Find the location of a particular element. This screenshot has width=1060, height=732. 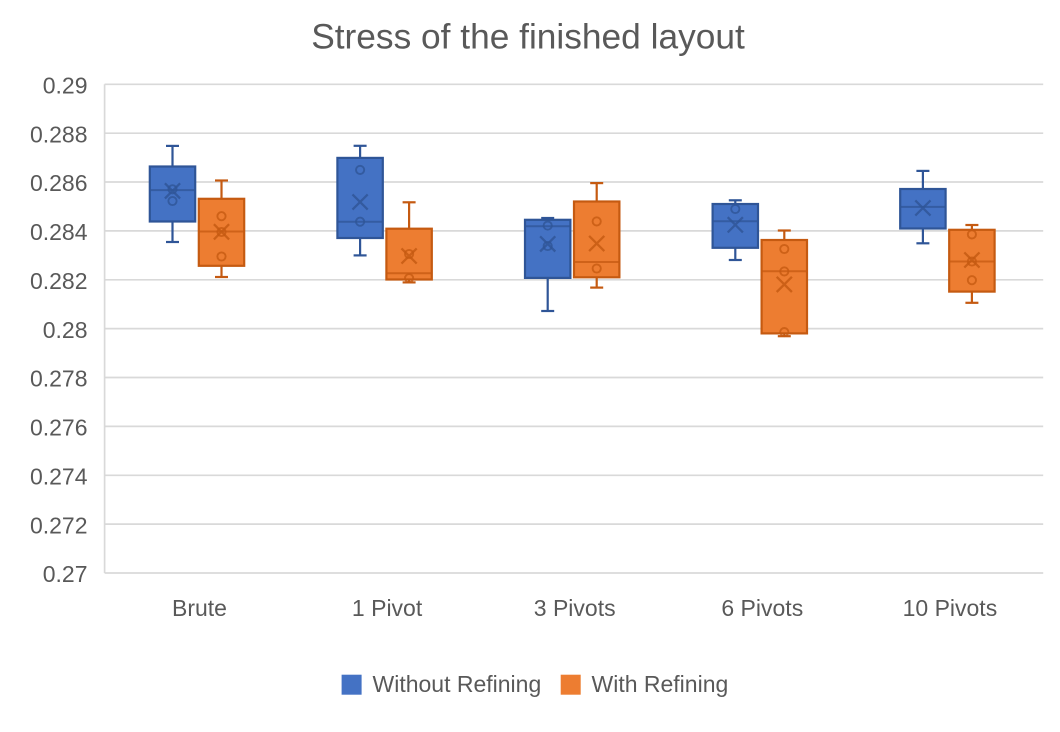

svg-text: 0.276 is located at coordinates (59, 428).